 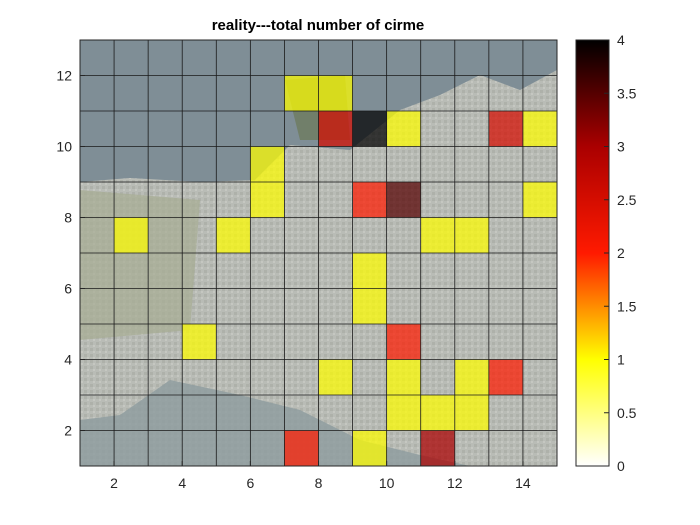 I want to click on x-tick-label: 2, so click(x=114, y=483).